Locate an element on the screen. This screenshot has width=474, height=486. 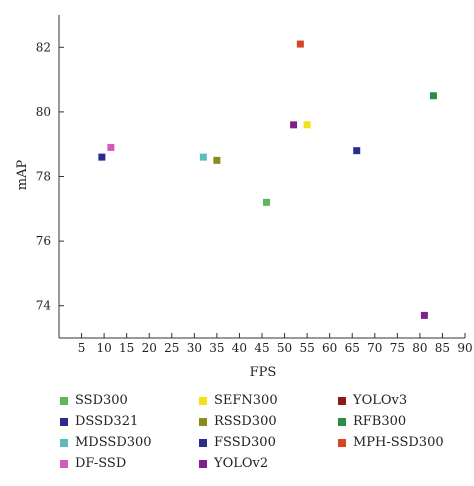
point-fssd300 is located at coordinates (357, 151).